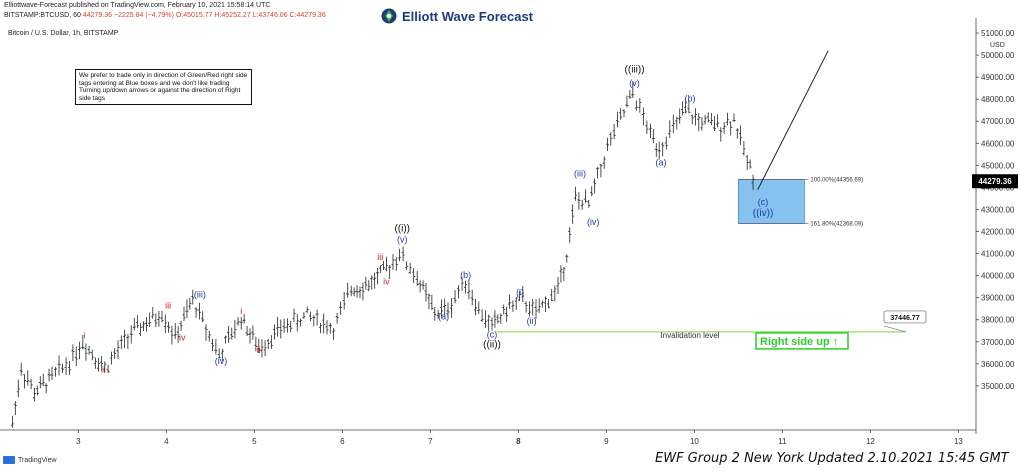 This screenshot has height=471, width=1024. What do you see at coordinates (895, 329) in the screenshot?
I see `invalidation-callout-line` at bounding box center [895, 329].